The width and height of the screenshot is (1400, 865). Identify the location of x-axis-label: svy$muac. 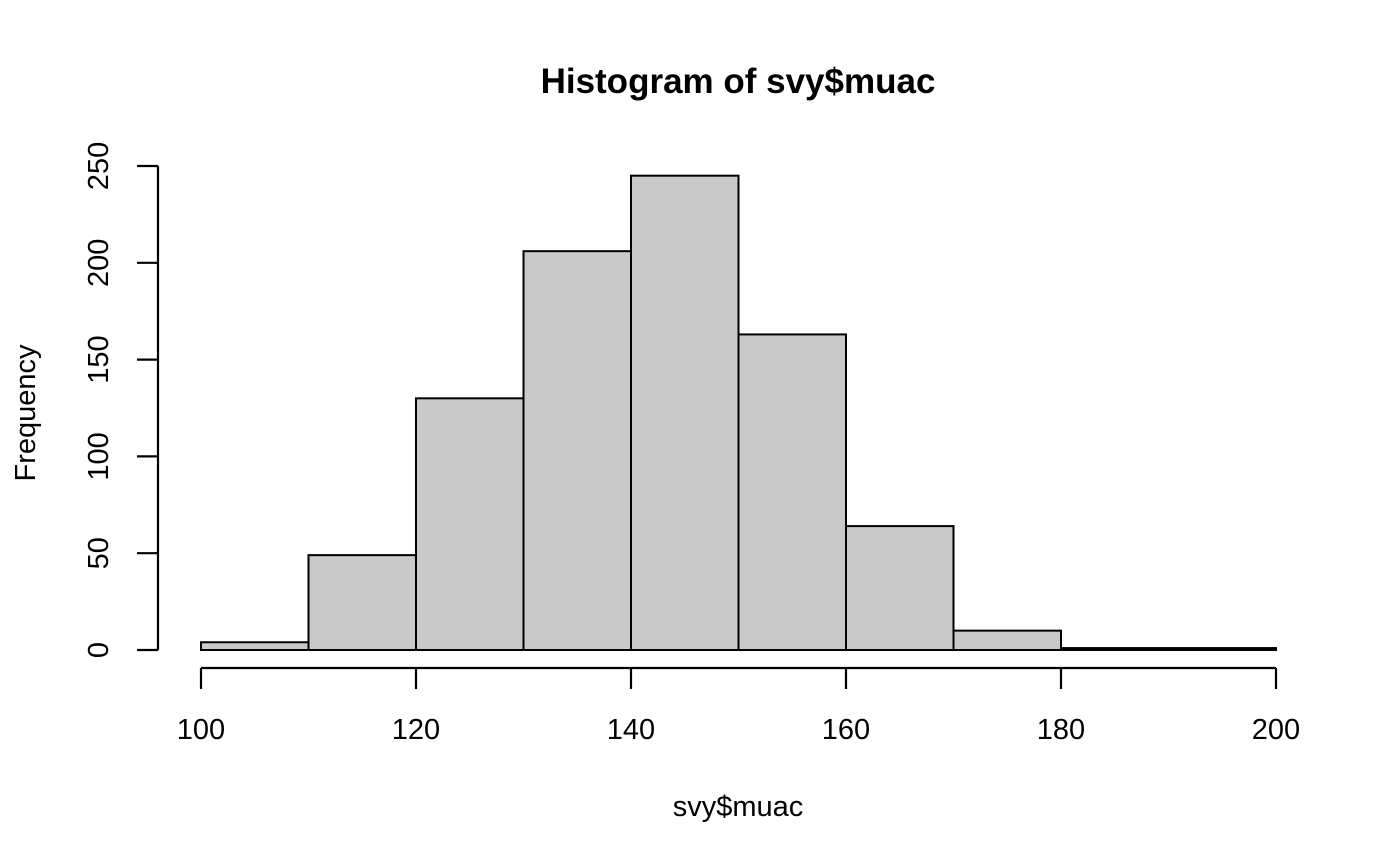
(738, 807).